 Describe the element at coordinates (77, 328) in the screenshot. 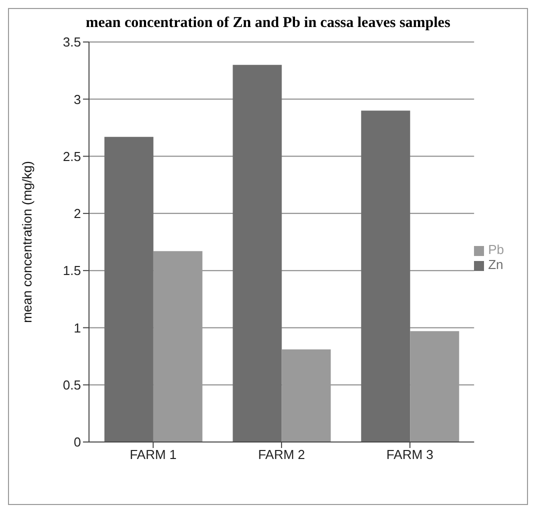

I see `y-tick-label: 1` at that location.